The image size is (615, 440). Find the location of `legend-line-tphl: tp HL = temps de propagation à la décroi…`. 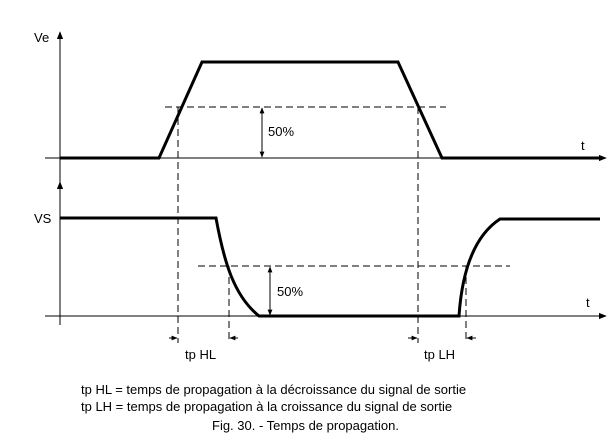

legend-line-tphl: tp HL = temps de propagation à la décroi… is located at coordinates (274, 389).